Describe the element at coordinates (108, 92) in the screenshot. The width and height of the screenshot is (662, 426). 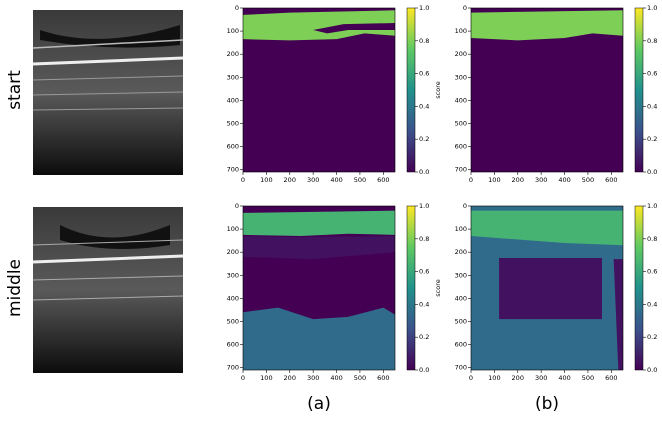
I see `ultrasound-start` at that location.